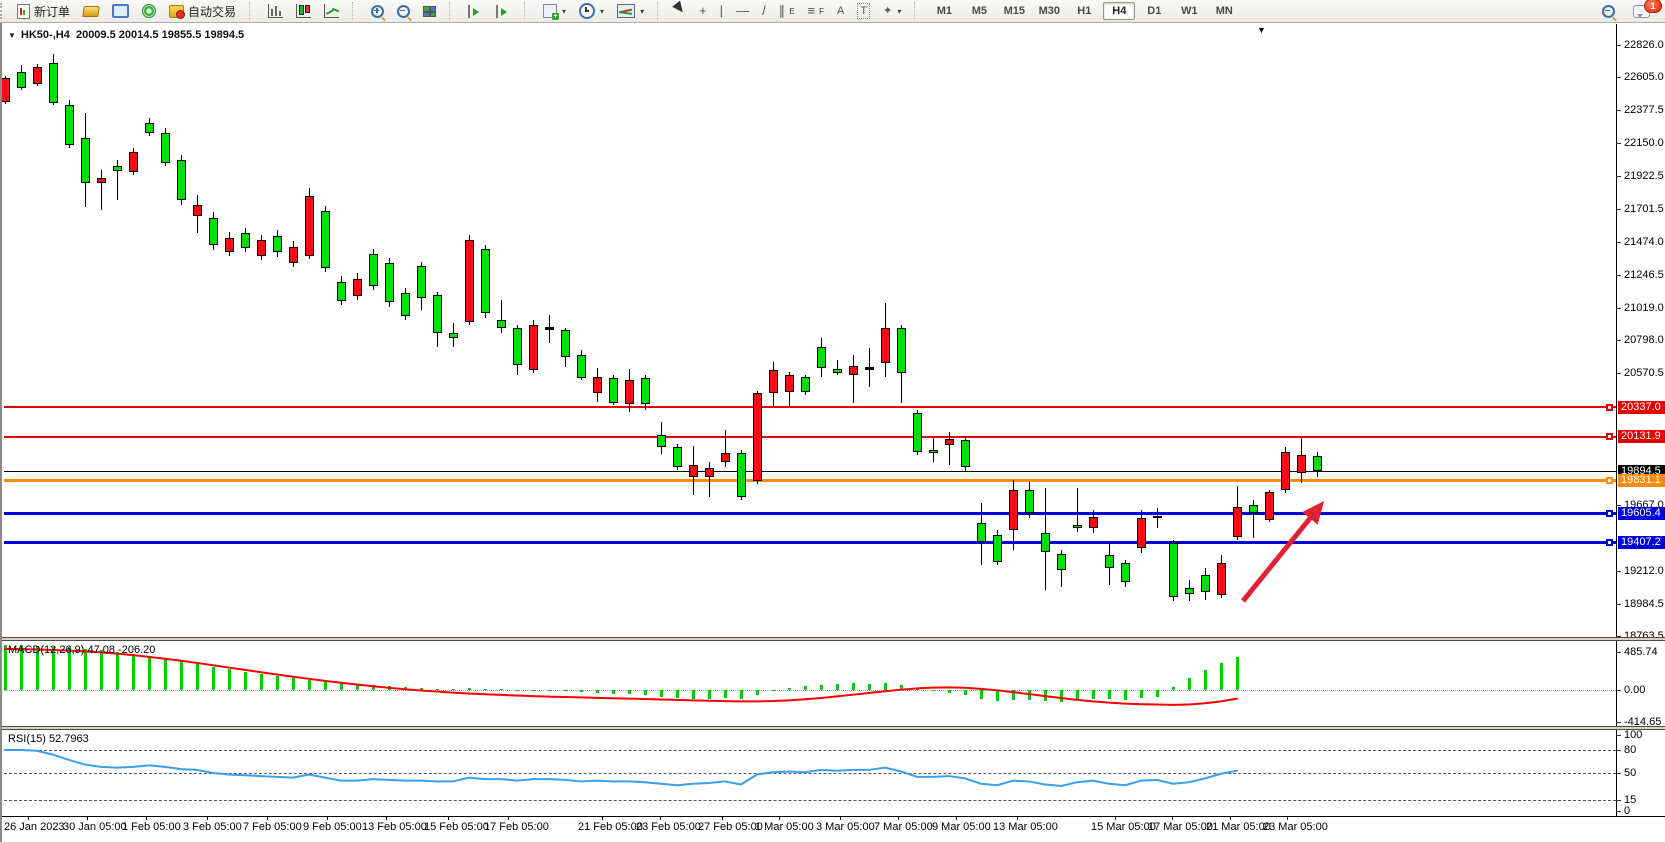 This screenshot has width=1665, height=842. I want to click on crosshair-tool-button: +, so click(703, 11).